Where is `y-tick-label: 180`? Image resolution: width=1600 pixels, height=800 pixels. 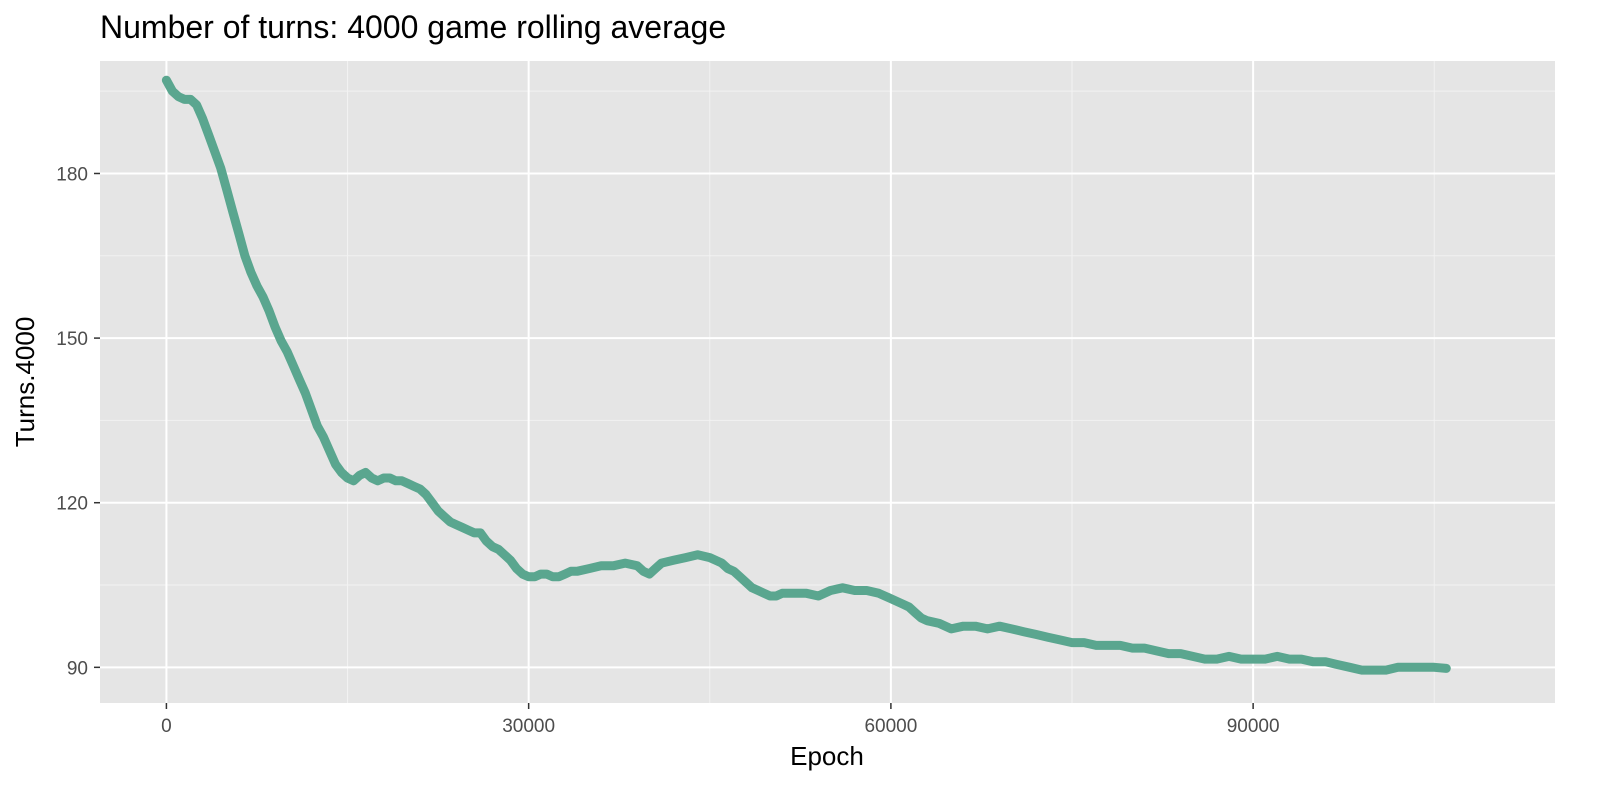
y-tick-label: 180 is located at coordinates (72, 174).